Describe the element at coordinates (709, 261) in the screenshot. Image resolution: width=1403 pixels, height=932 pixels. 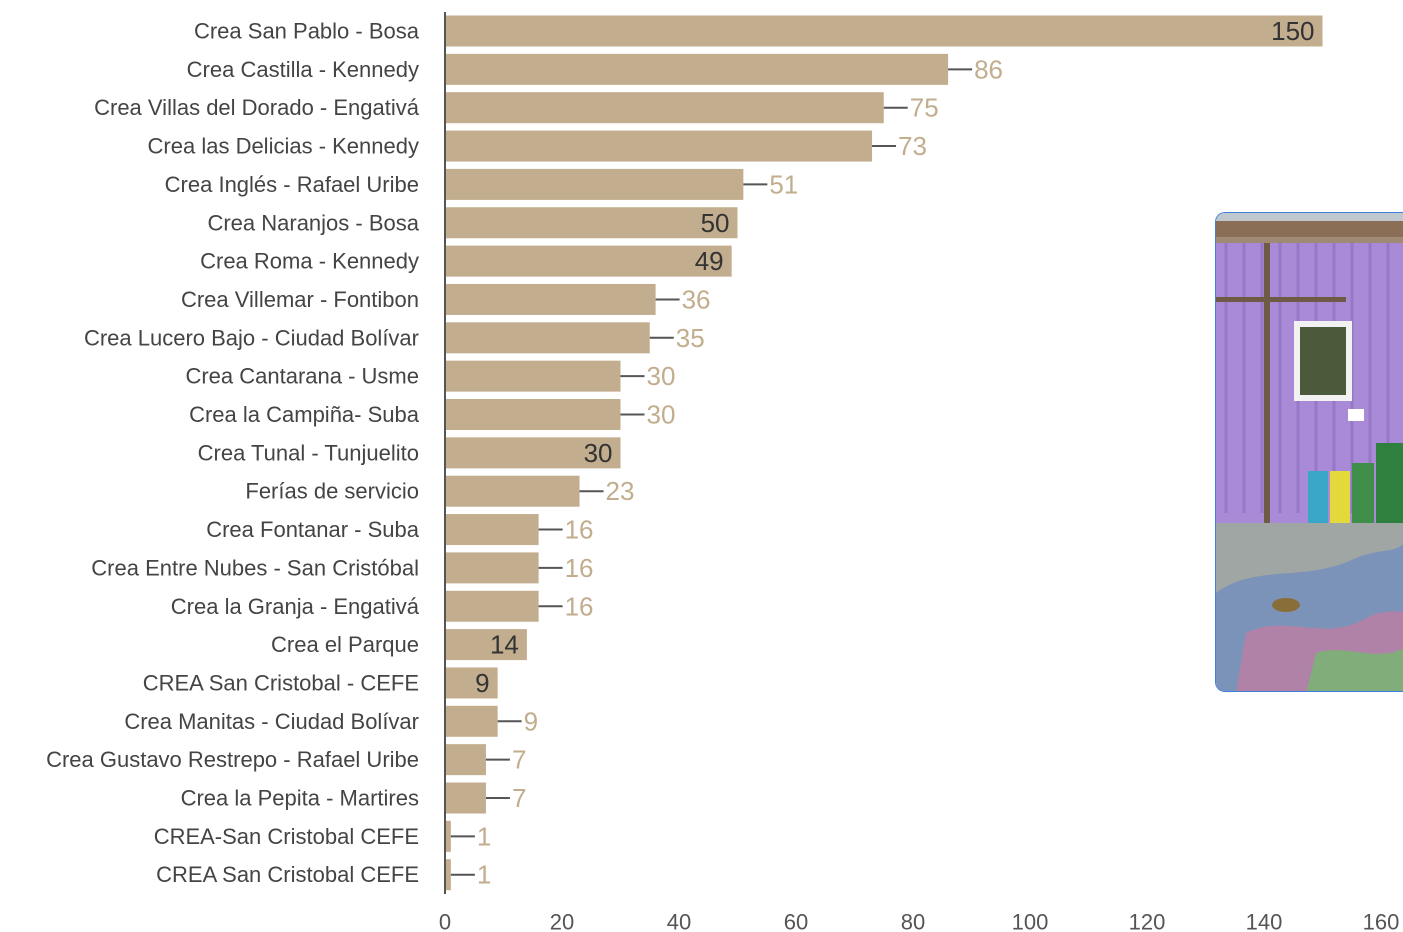
I see `data-label: 49` at that location.